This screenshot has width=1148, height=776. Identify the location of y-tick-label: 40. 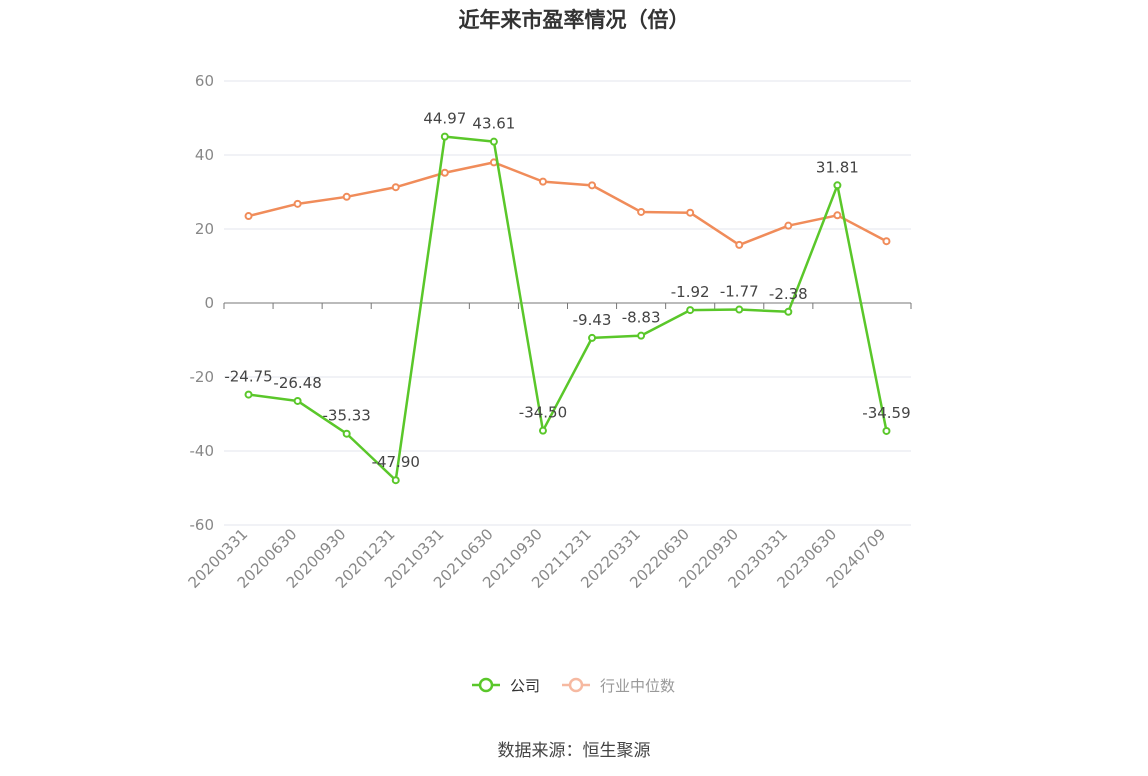
(204, 155).